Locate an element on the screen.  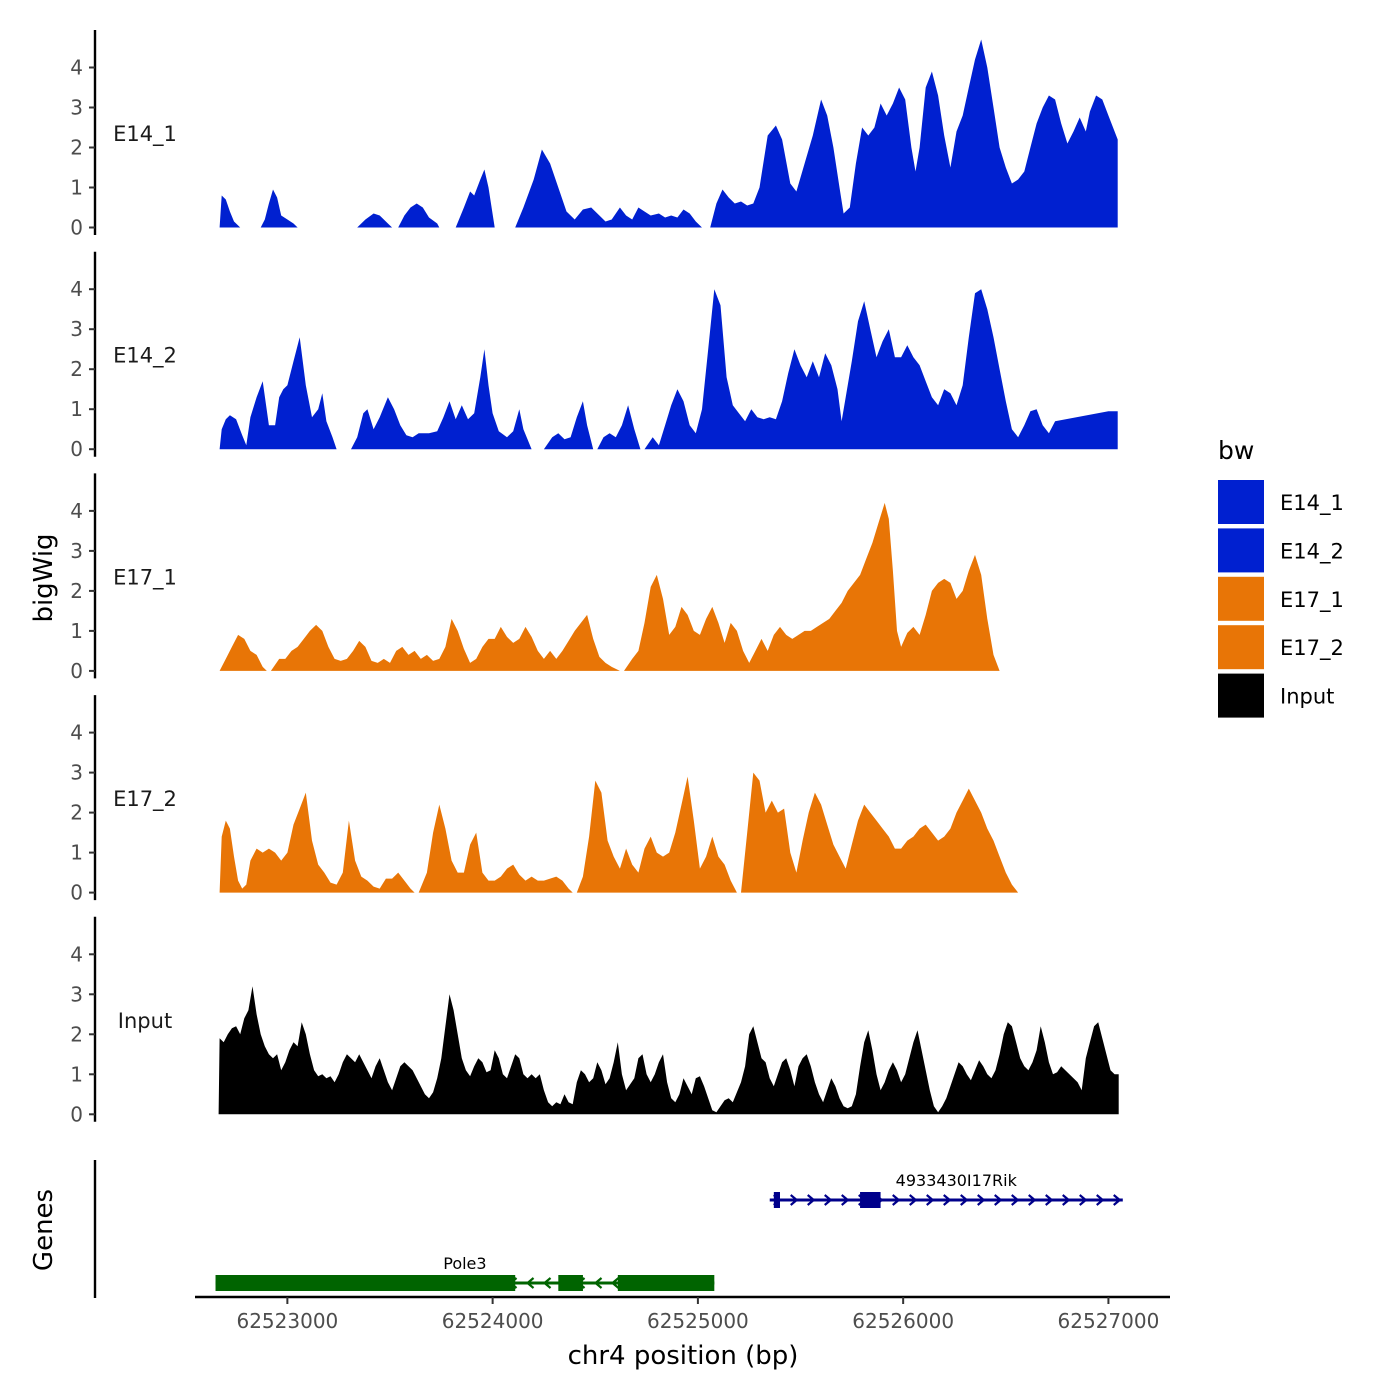
track-input: 0 1 2 3 4 Input is located at coordinates (594, 1021).